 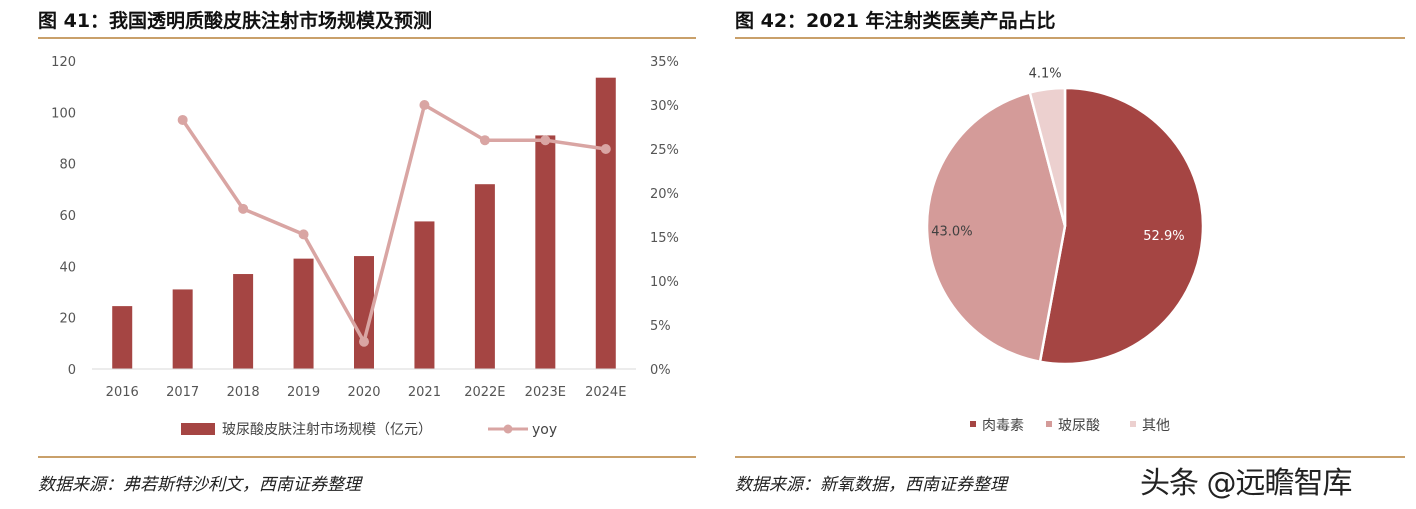 I want to click on bar-2021, so click(x=424, y=295).